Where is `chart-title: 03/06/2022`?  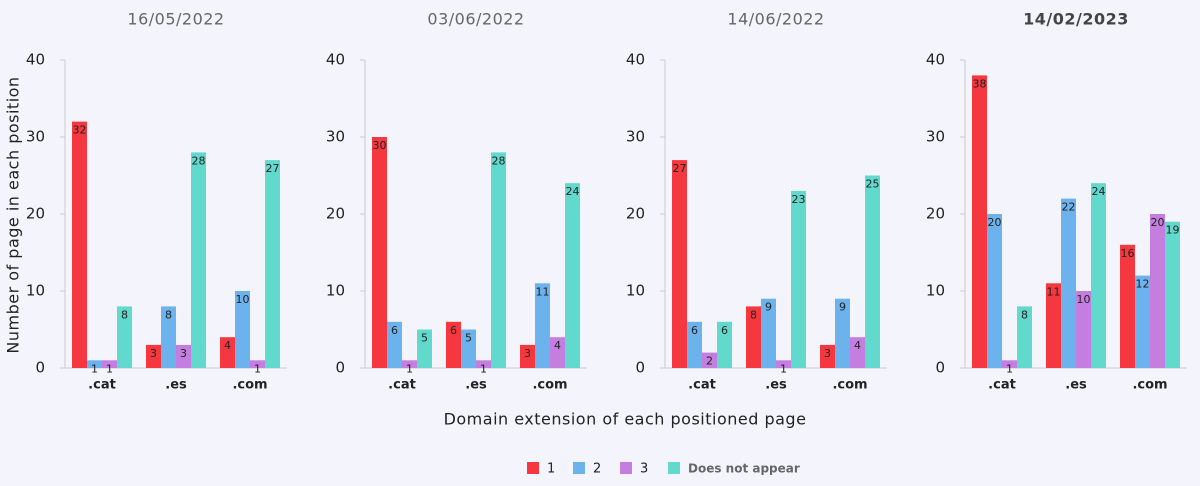 chart-title: 03/06/2022 is located at coordinates (475, 19).